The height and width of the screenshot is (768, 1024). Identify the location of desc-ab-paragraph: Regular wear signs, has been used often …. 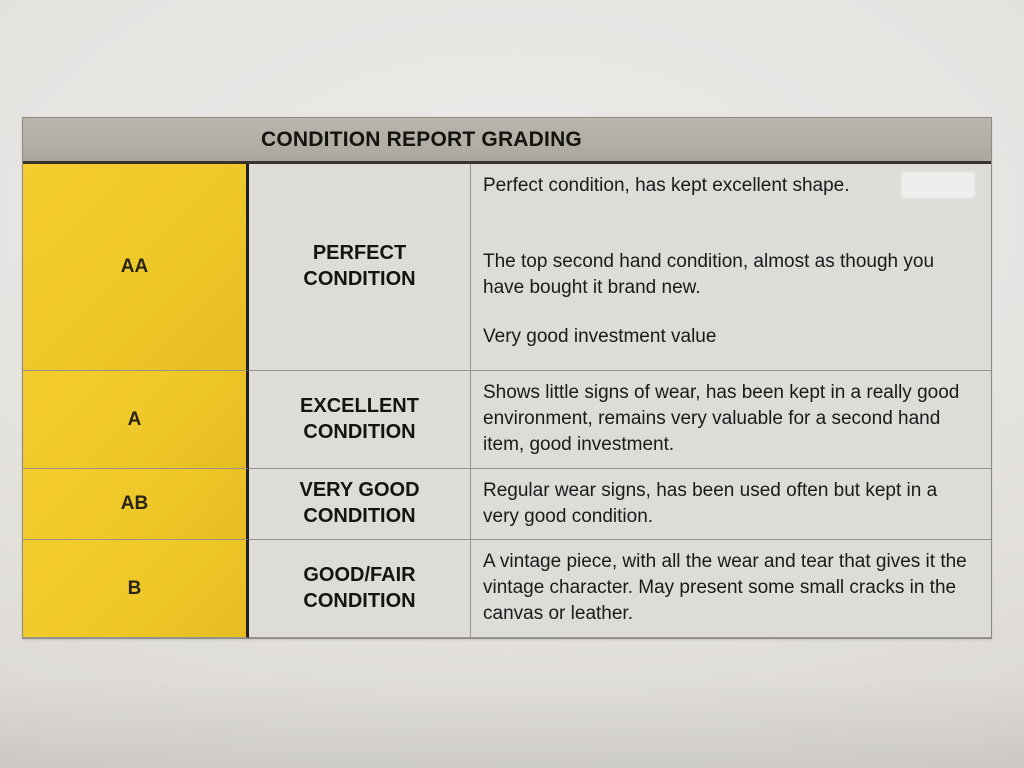
(710, 503).